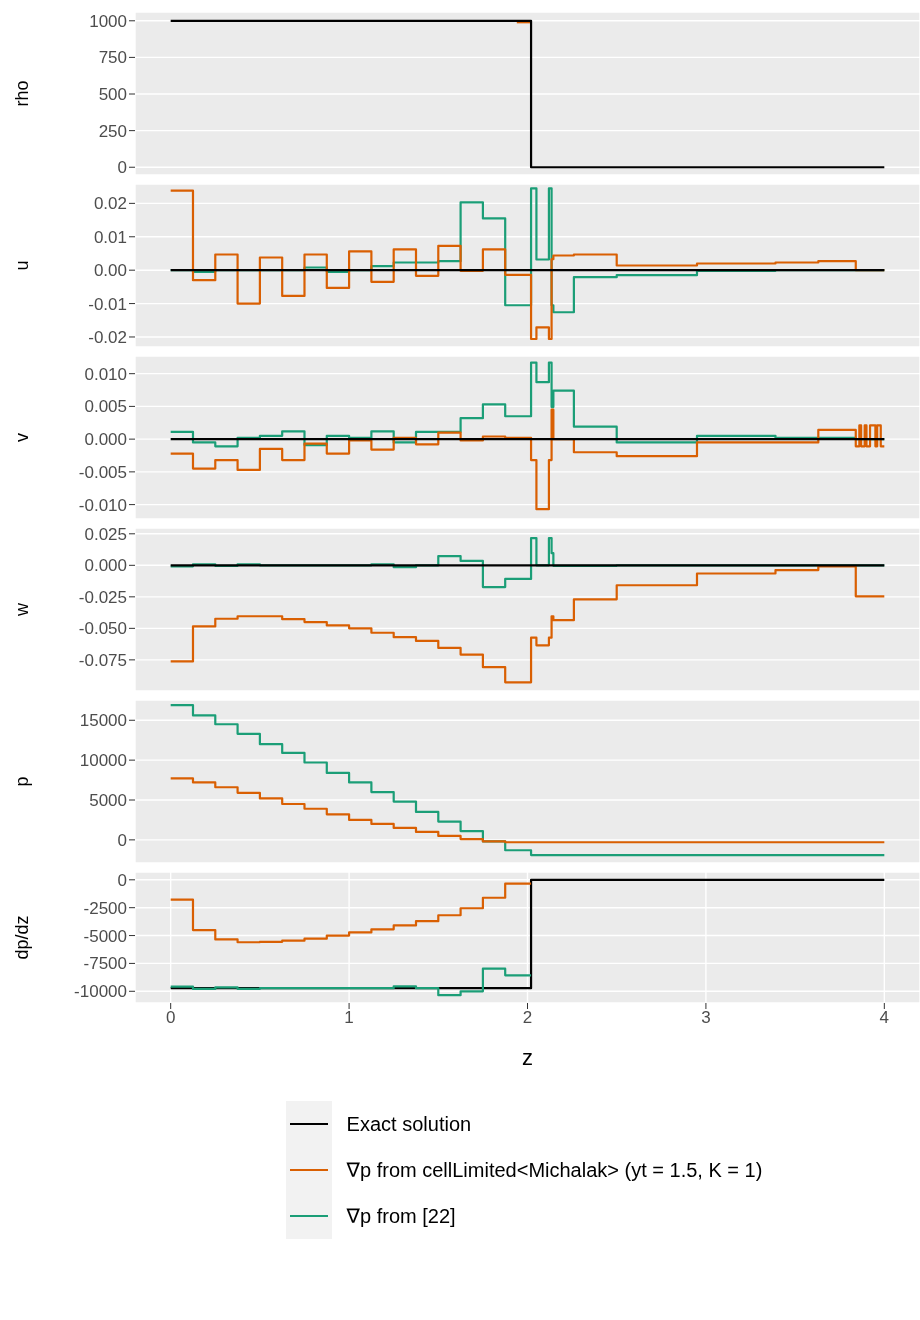 The height and width of the screenshot is (1320, 920). What do you see at coordinates (105, 936) in the screenshot?
I see `y-tick-label: -5000` at bounding box center [105, 936].